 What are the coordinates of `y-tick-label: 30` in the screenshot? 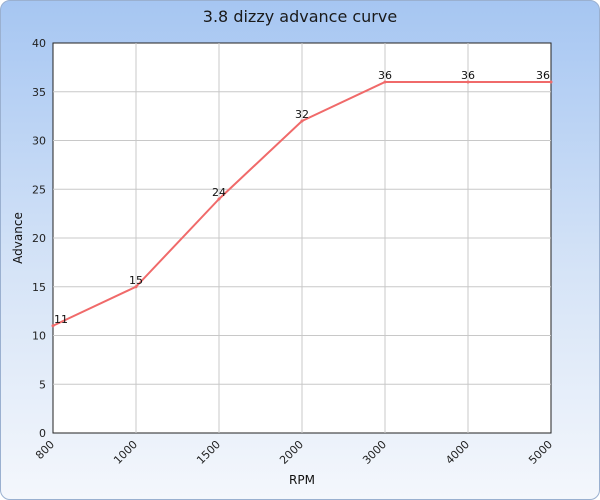 It's located at (39, 141).